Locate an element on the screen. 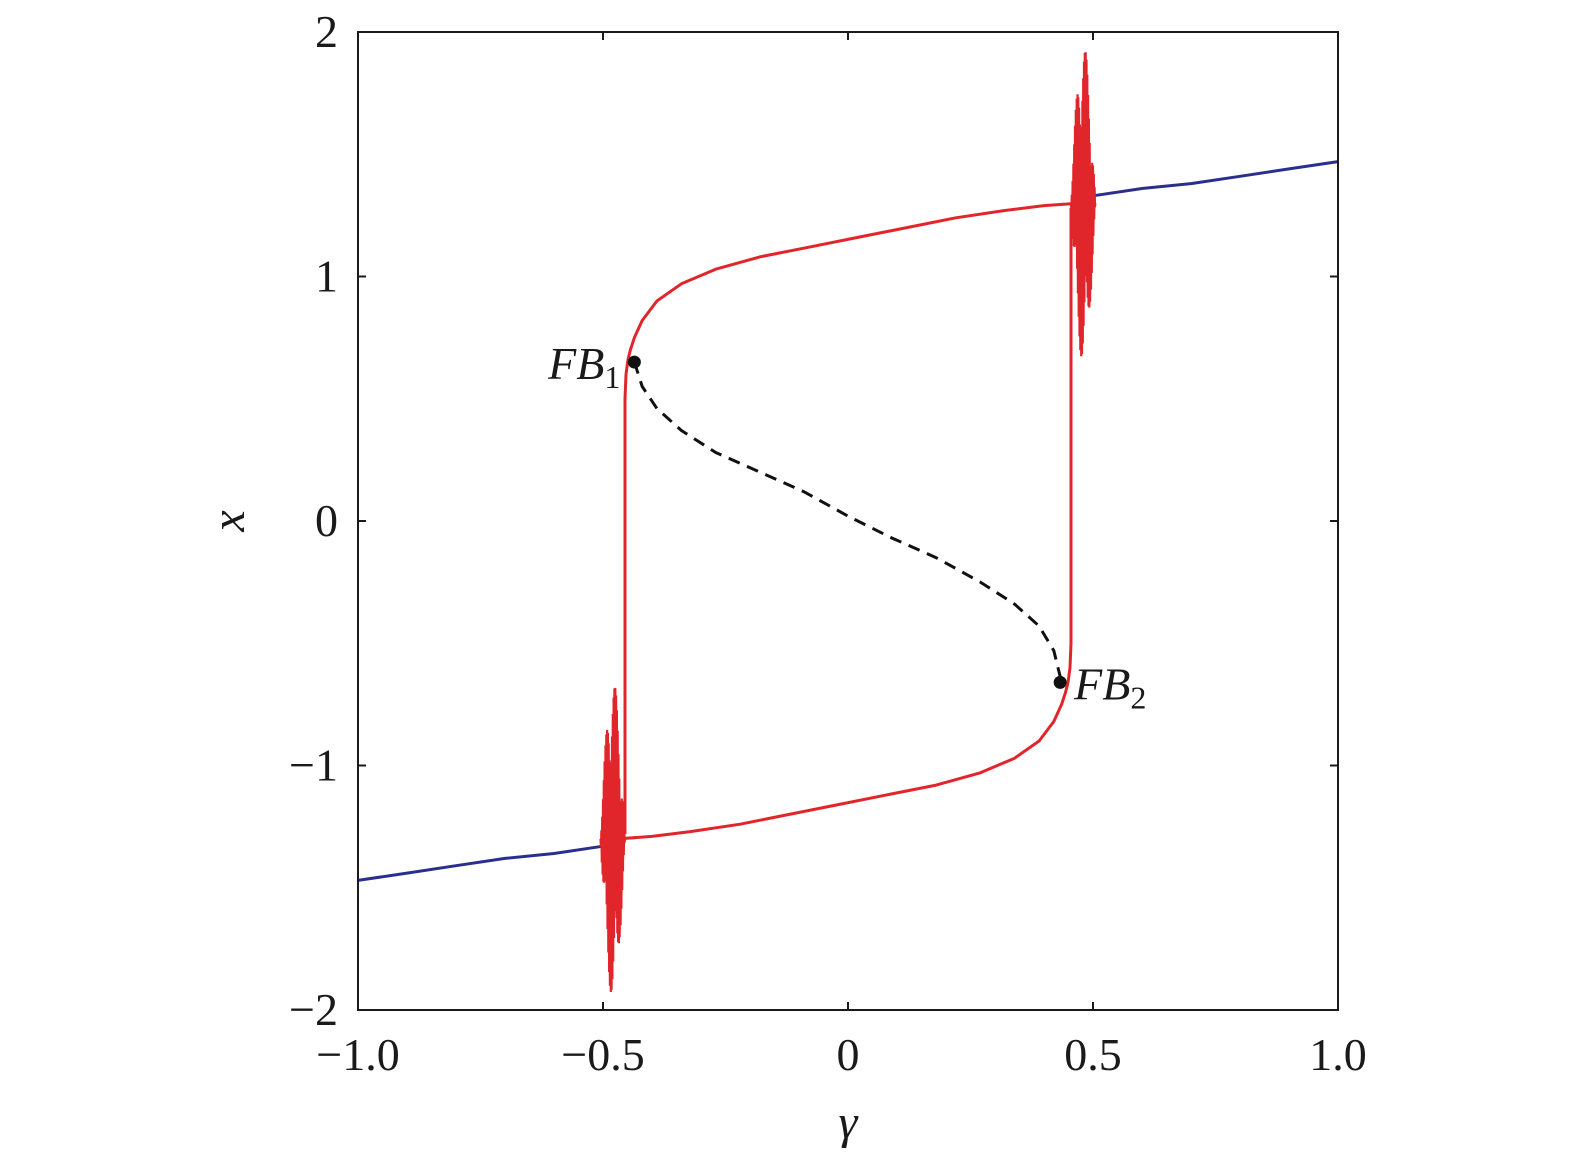 The width and height of the screenshot is (1575, 1162). point-annotation: FB1 is located at coordinates (583, 366).